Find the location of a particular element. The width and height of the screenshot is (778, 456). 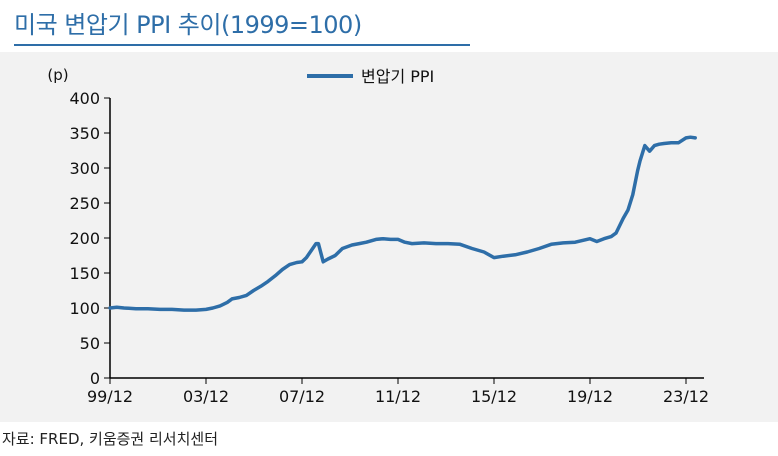

source-note: 자료: FRED, 키움증권 리서치센터 is located at coordinates (110, 439).